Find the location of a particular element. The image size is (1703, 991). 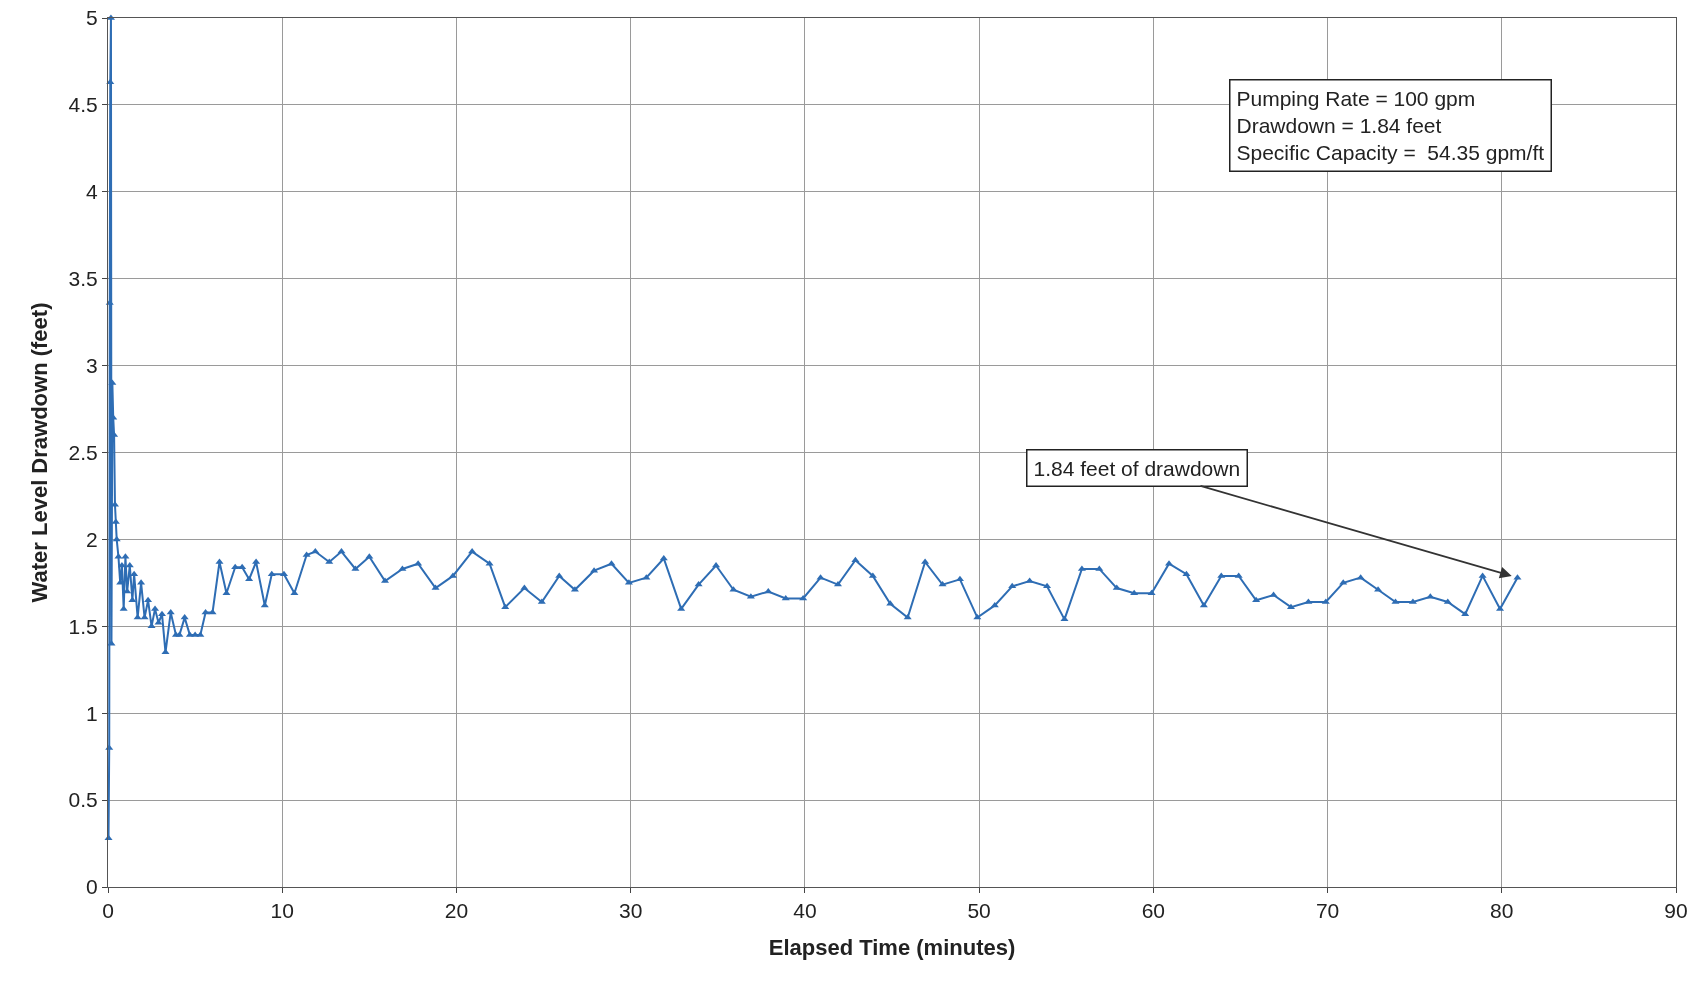

y-tick-label: 0 is located at coordinates (92, 887).